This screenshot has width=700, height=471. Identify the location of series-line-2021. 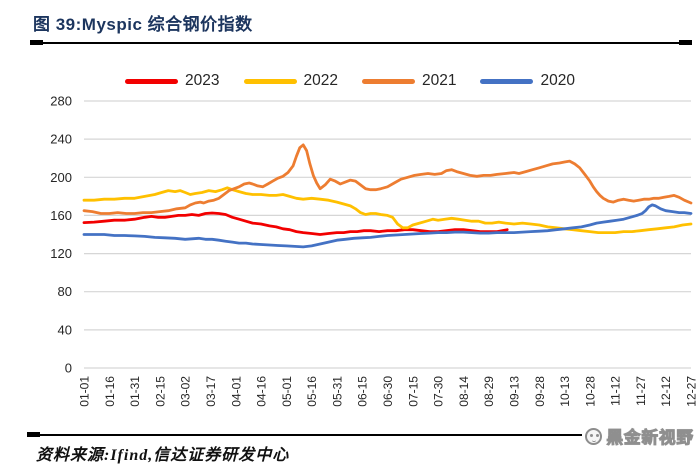
(387, 179).